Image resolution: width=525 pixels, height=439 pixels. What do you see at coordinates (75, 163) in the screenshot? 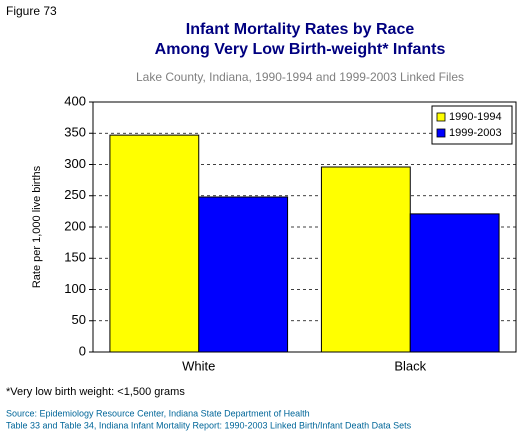
I see `y-tick-label: 300` at bounding box center [75, 163].